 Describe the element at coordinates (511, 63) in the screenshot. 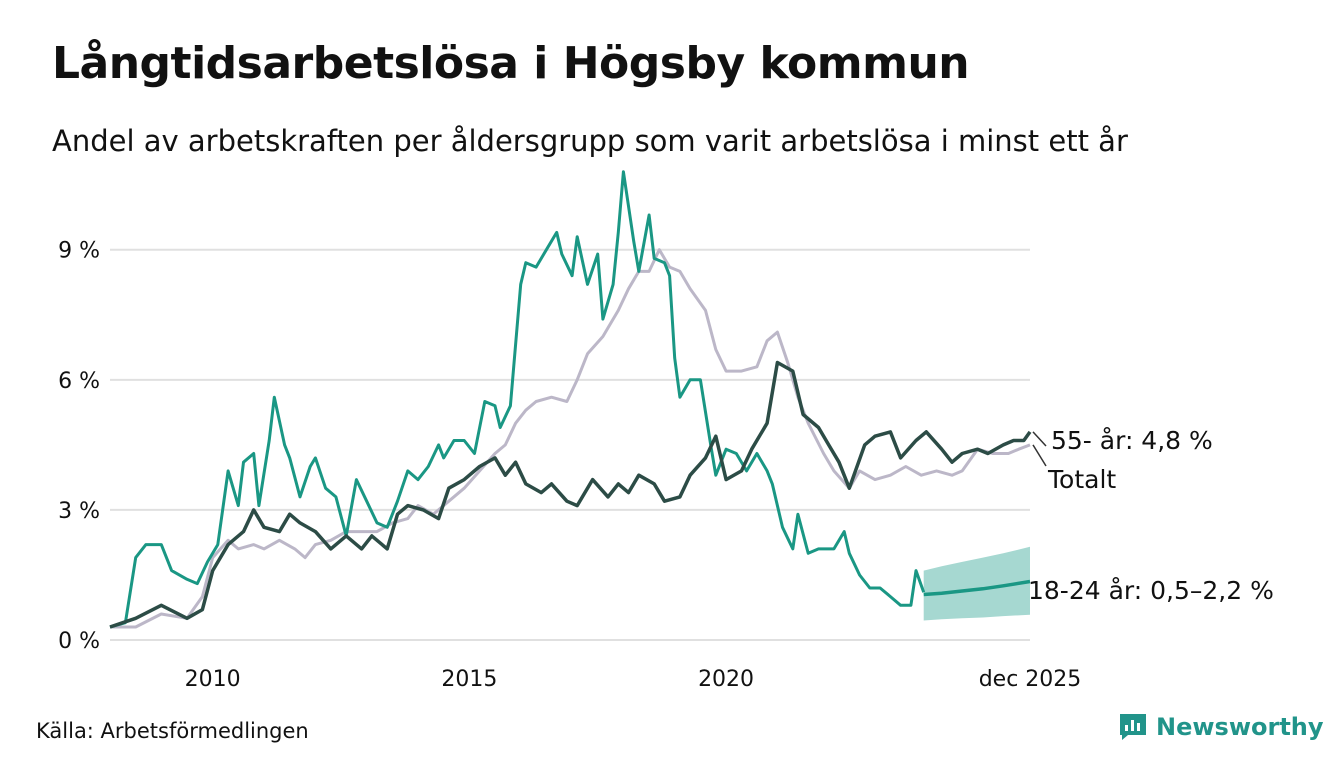

I see `chart-title: Långtidsarbetslösa i Högsby kommun` at that location.